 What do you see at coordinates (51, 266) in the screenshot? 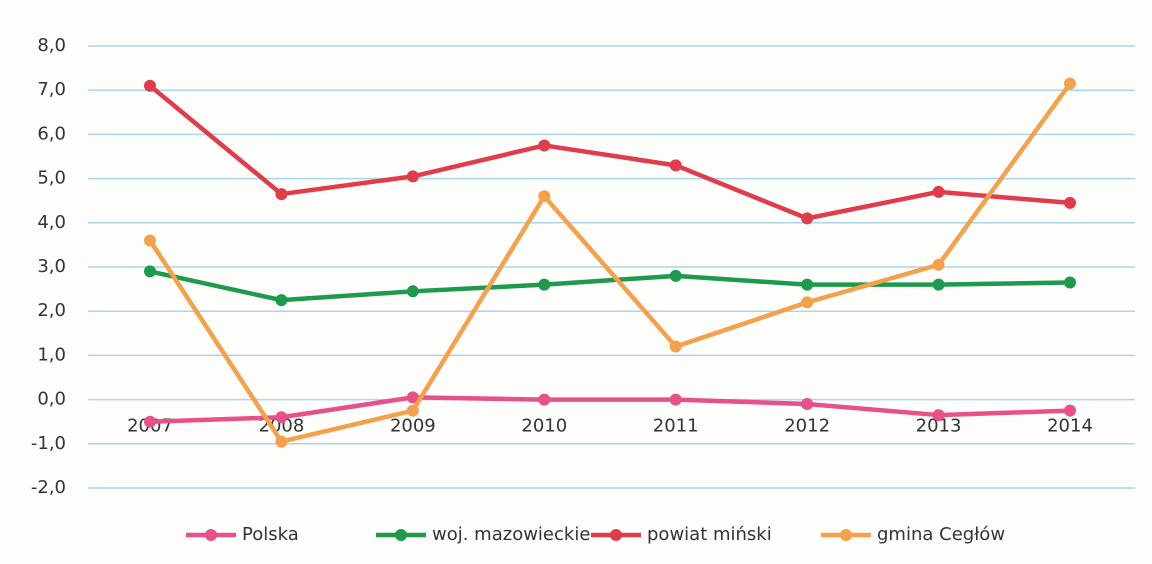
I see `y-tick-label: 3,0` at bounding box center [51, 266].